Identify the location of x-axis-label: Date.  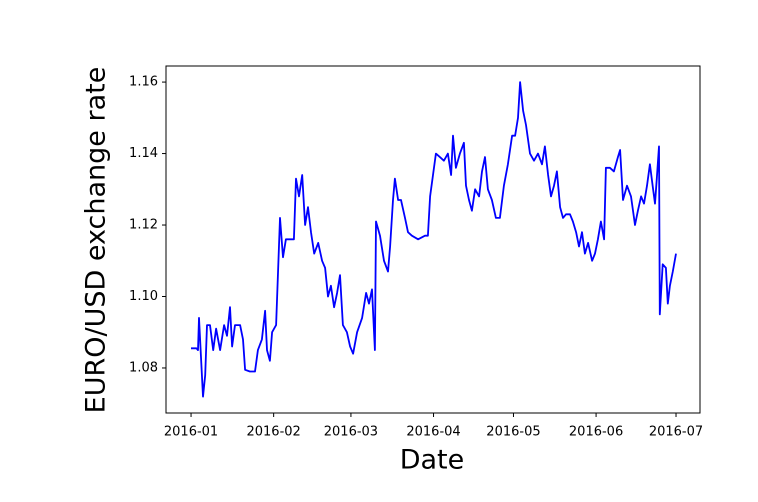
(432, 460).